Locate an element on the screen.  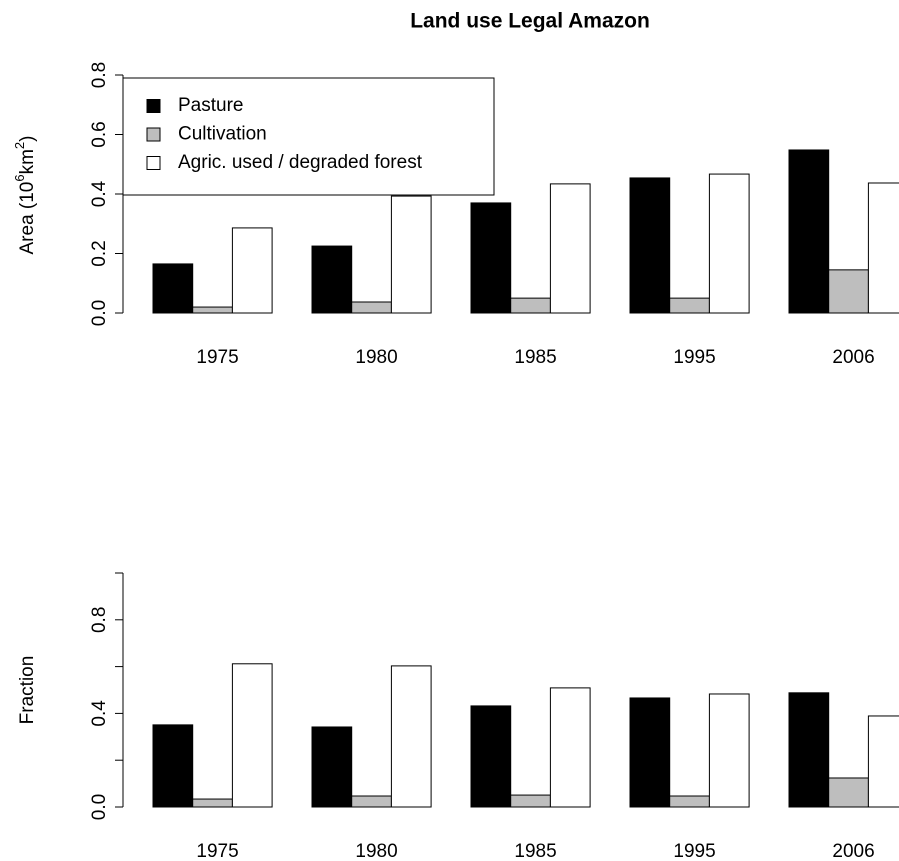
y-axis-label-part: 2 is located at coordinates (19, 145).